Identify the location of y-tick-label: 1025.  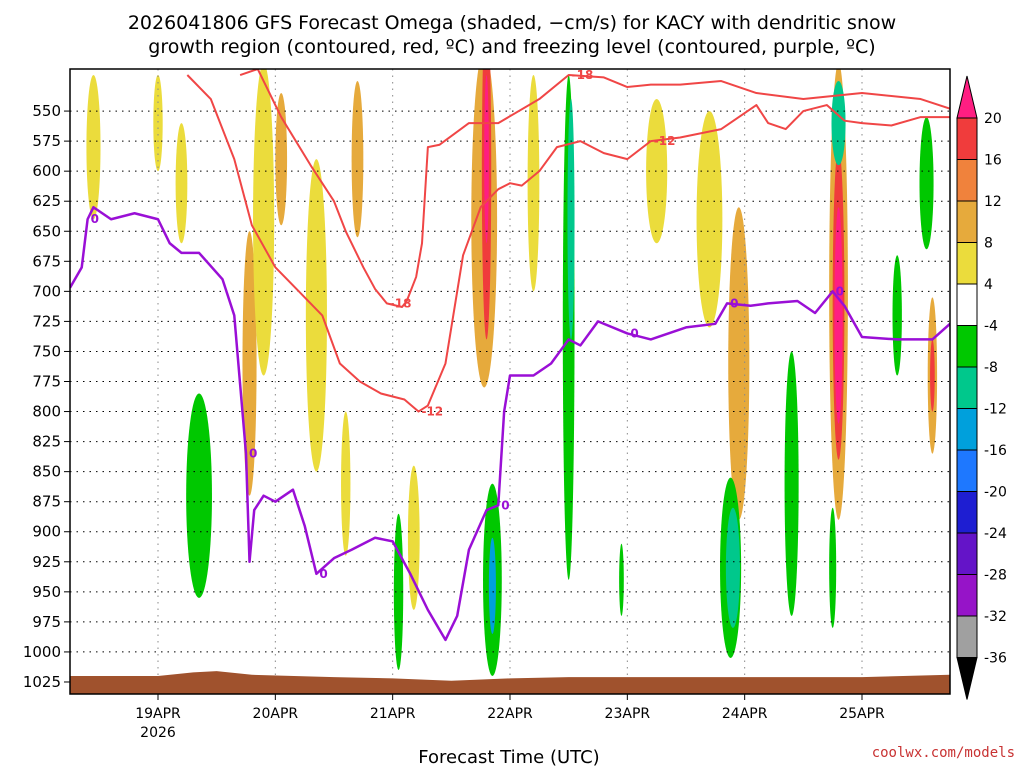
(42, 682).